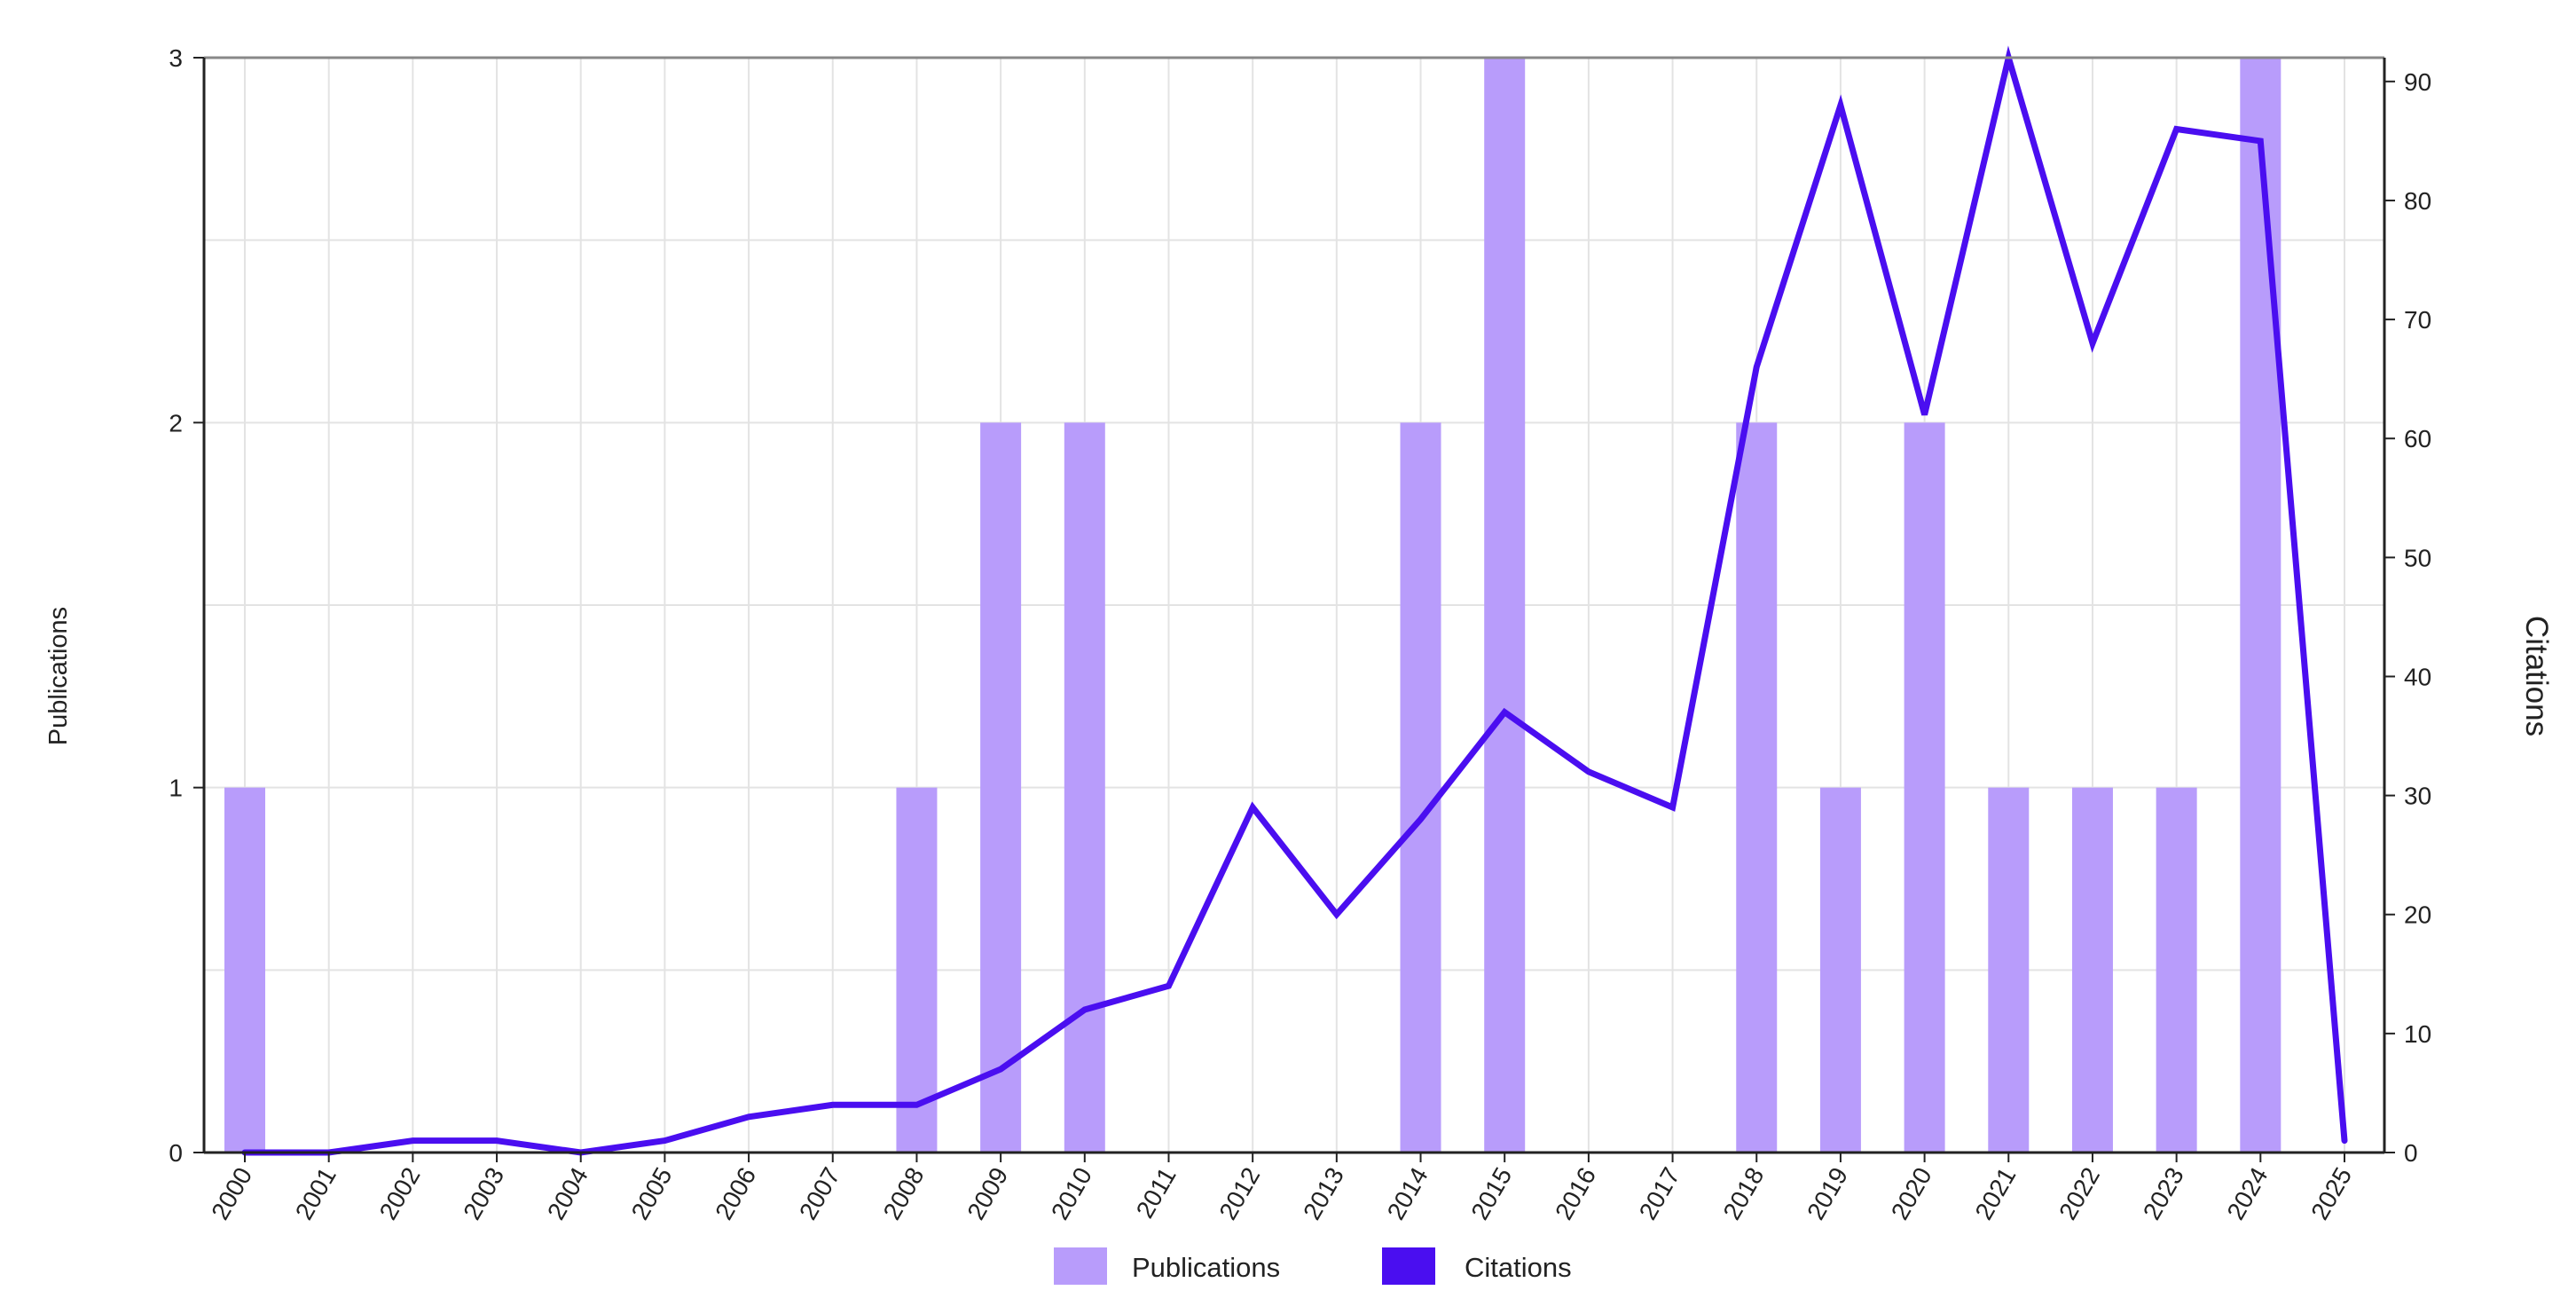  I want to click on right-y-tick-labels: 0 10 20 30 40 50 60 70 80 90, so click(2417, 617).